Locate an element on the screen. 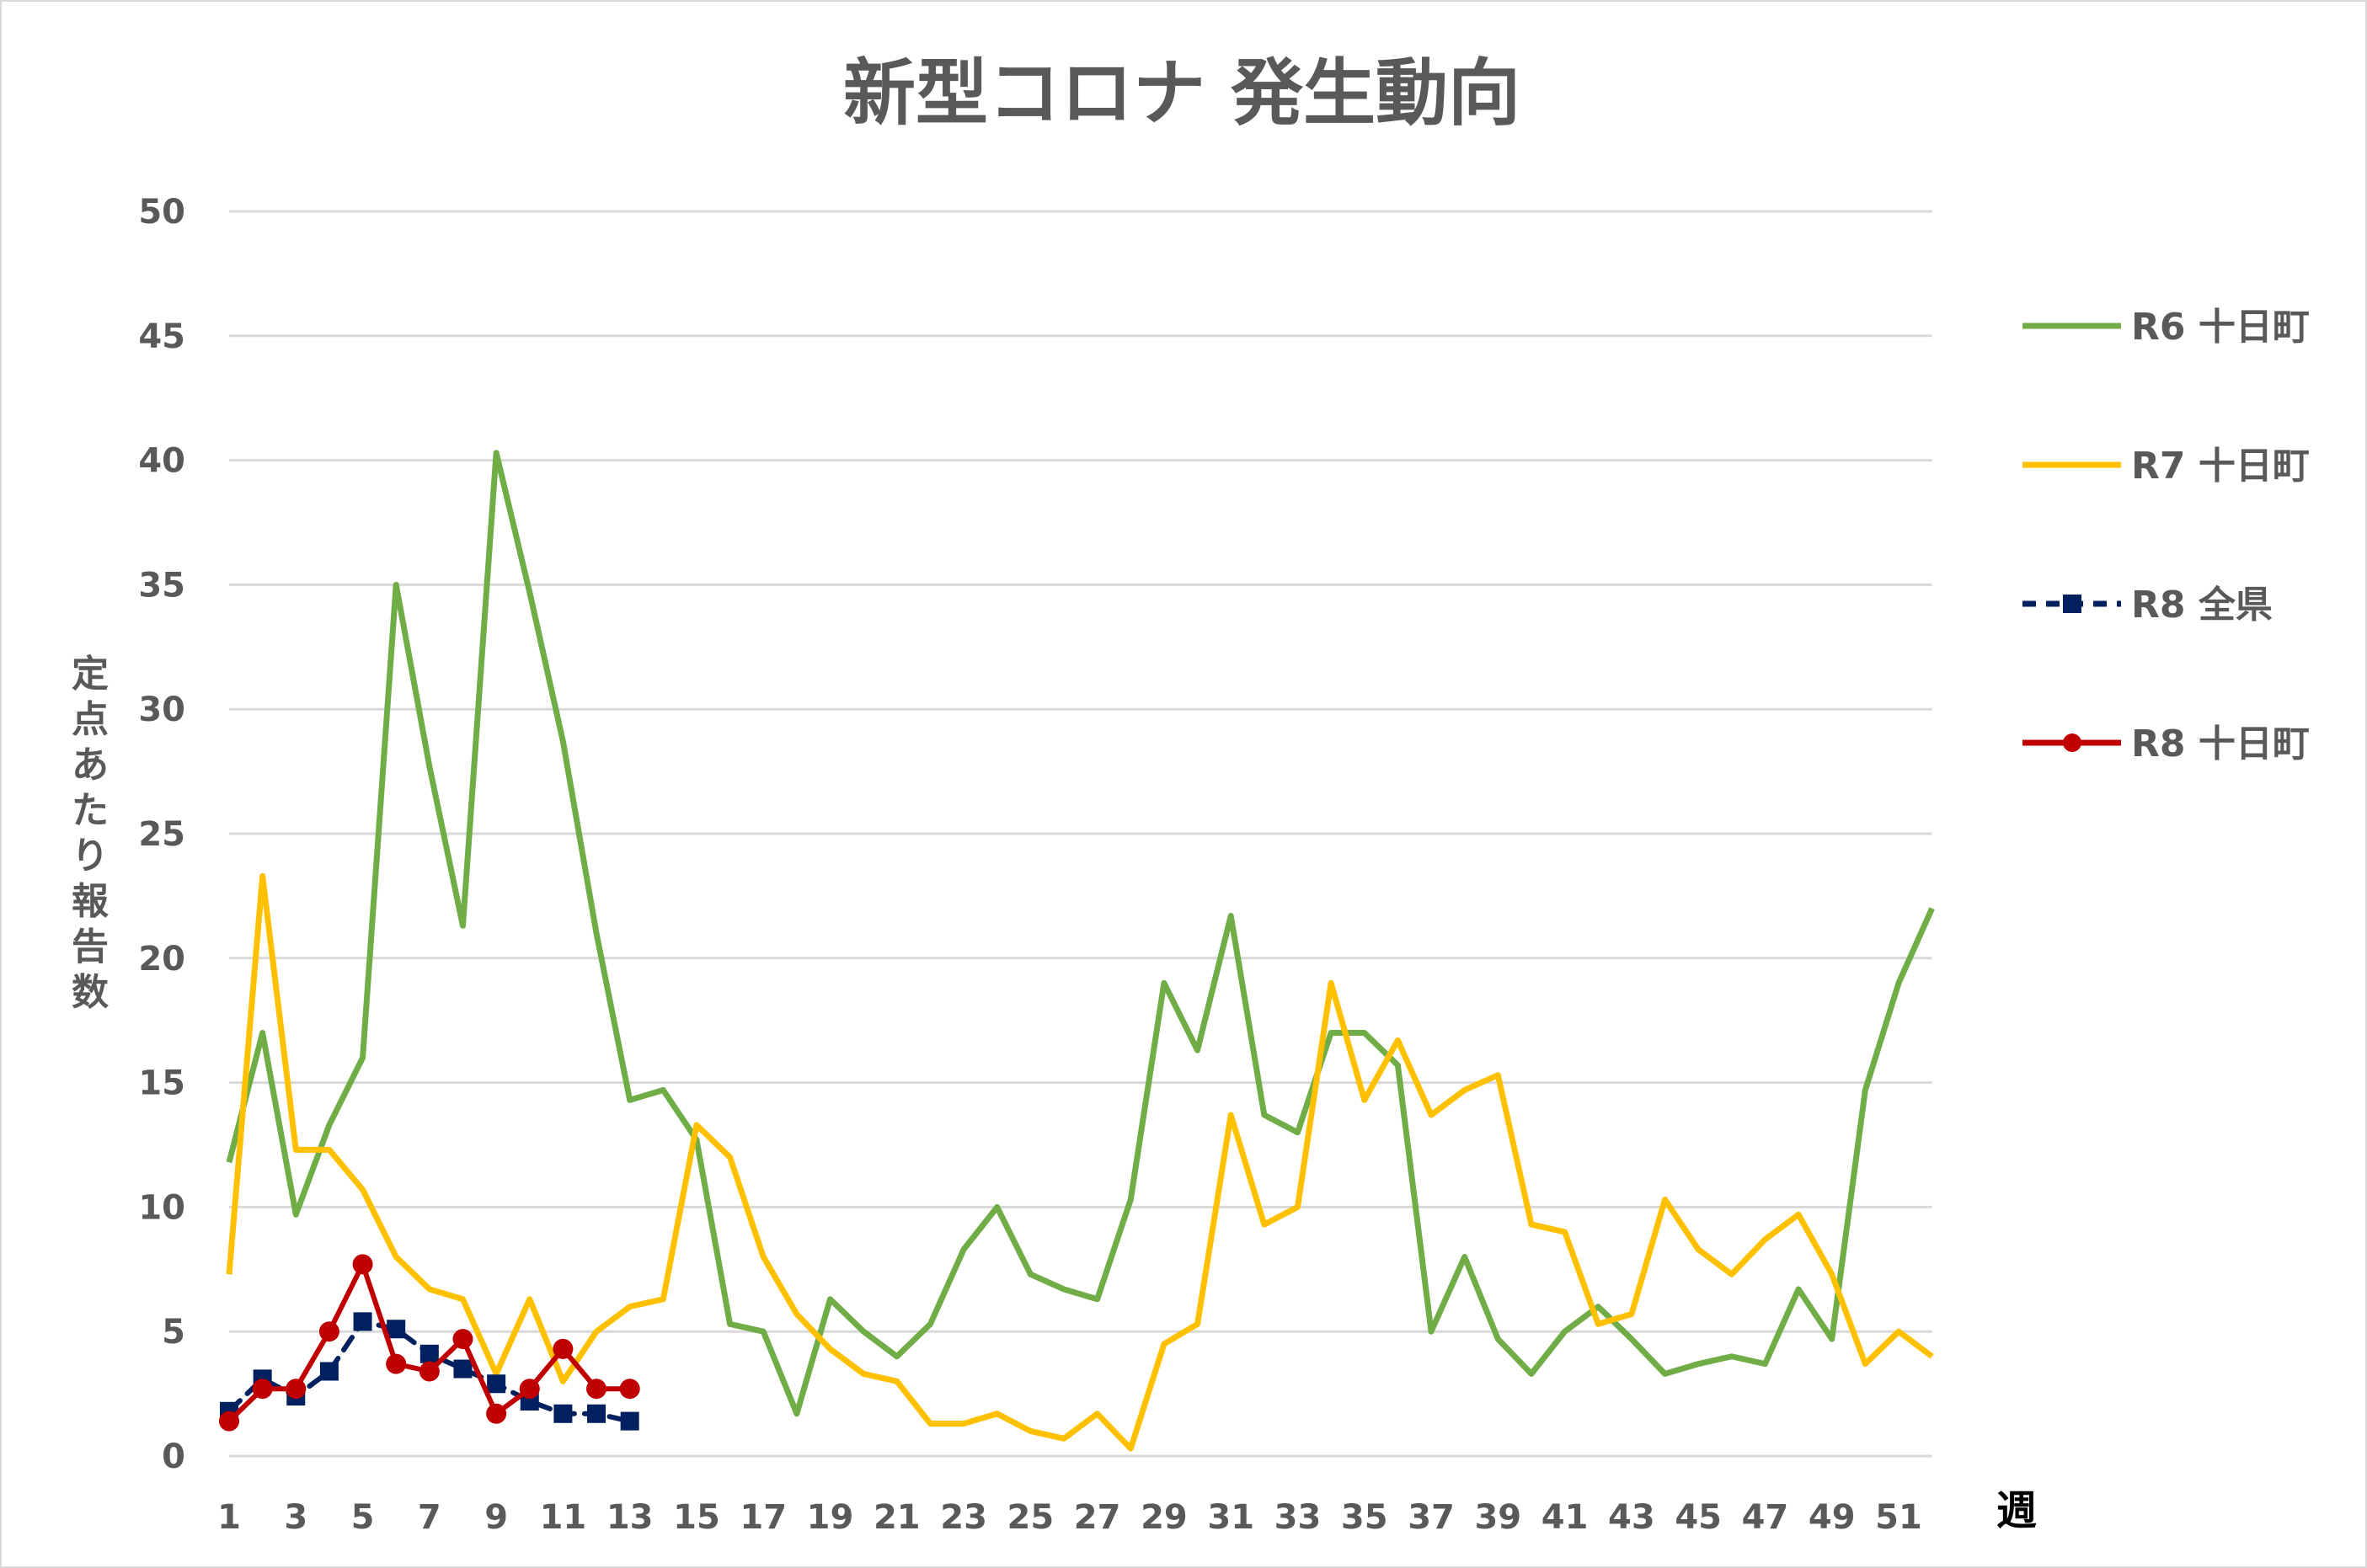 This screenshot has height=1568, width=2367. y-axis-title-char: あ is located at coordinates (91, 765).